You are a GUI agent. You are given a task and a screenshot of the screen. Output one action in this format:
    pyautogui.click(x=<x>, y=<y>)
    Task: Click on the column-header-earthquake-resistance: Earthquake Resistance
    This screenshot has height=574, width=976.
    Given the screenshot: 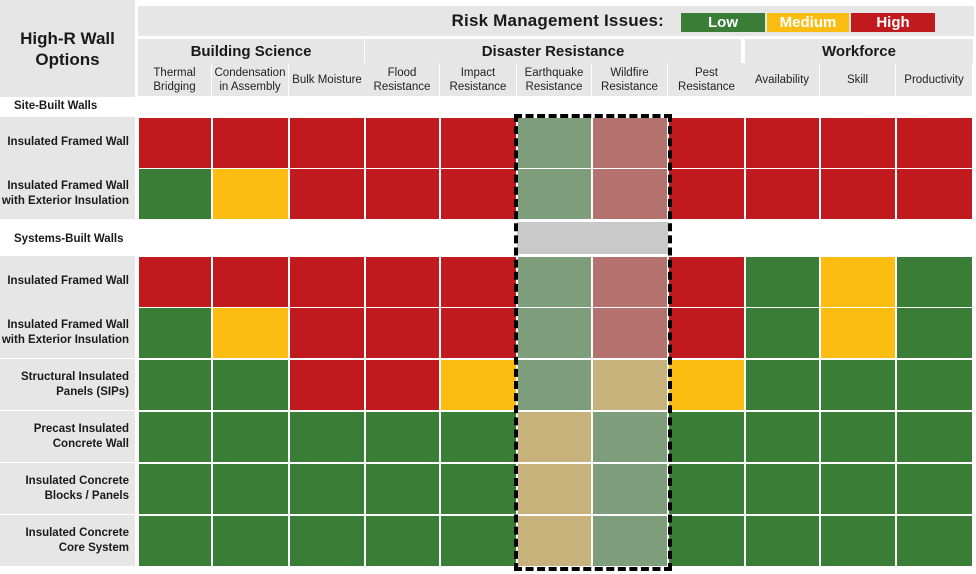 What is the action you would take?
    pyautogui.click(x=554, y=79)
    